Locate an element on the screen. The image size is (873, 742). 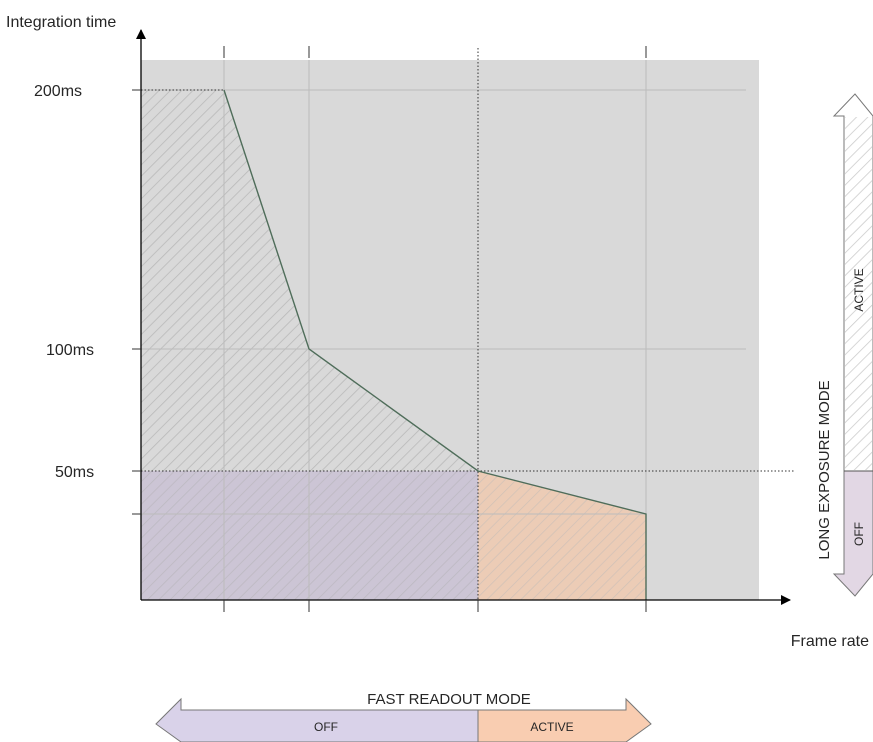
y-tick-label: 50ms is located at coordinates (74, 472).